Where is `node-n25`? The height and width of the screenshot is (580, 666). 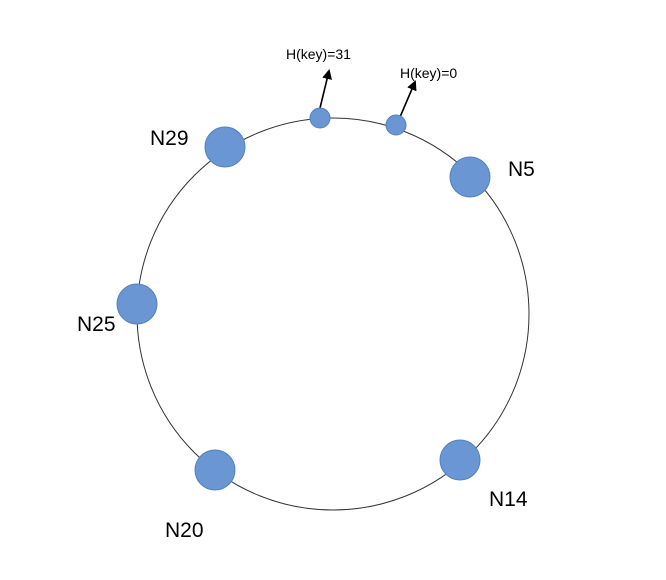
node-n25 is located at coordinates (137, 304).